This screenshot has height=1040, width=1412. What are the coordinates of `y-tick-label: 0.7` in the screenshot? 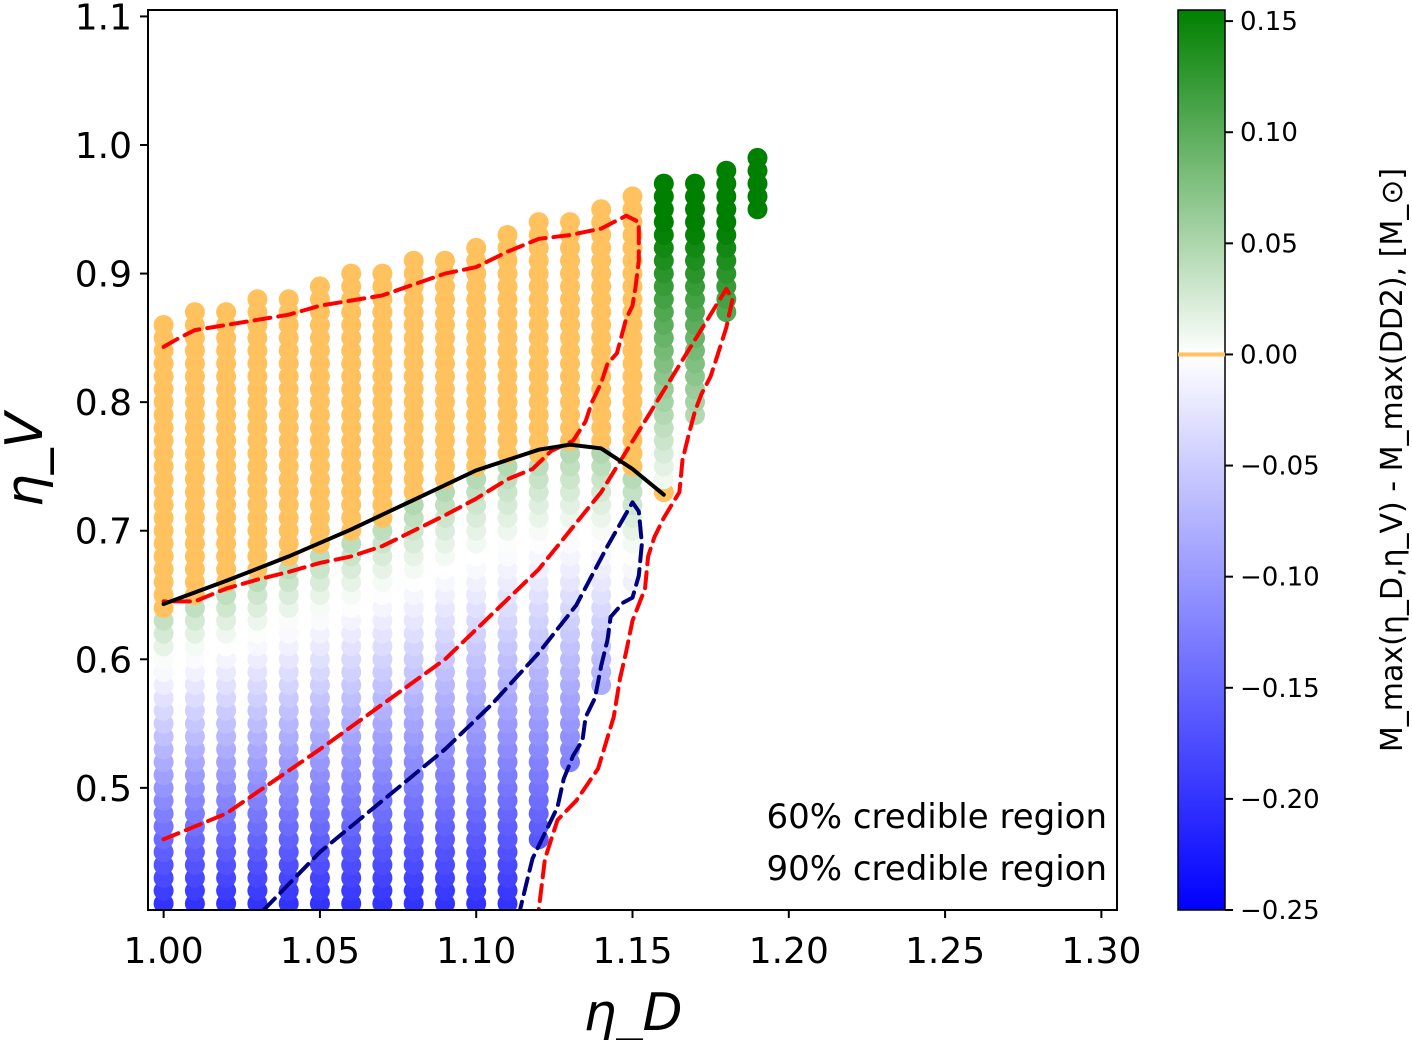 It's located at (103, 532).